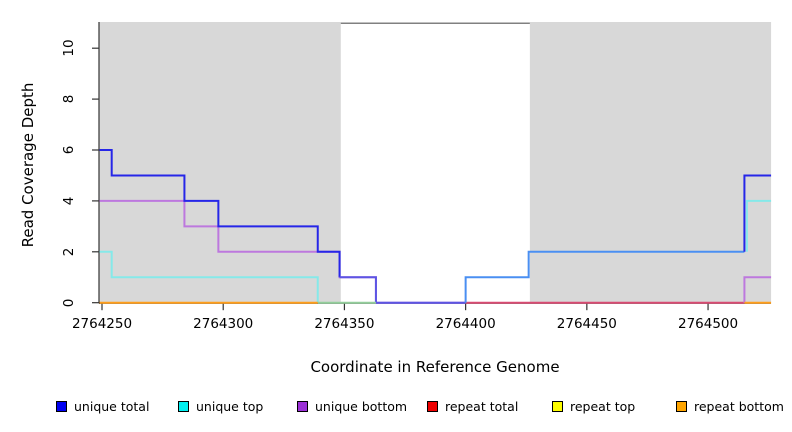 This screenshot has width=792, height=432. What do you see at coordinates (112, 406) in the screenshot?
I see `legend-label: unique total` at bounding box center [112, 406].